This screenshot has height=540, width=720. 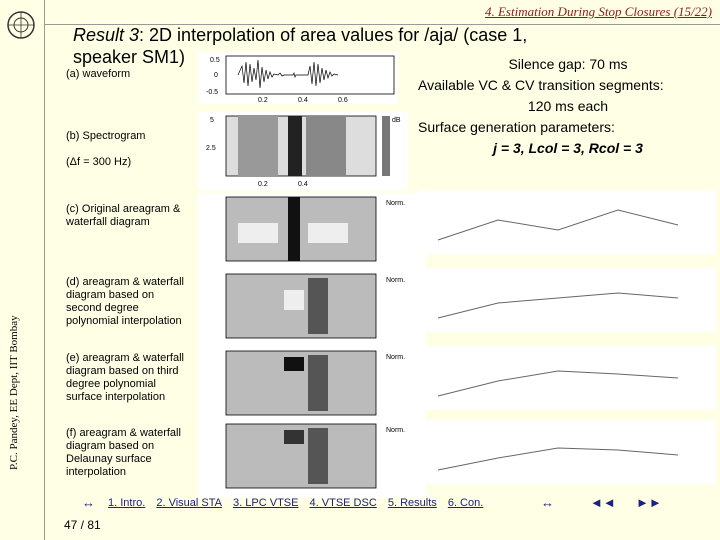 What do you see at coordinates (14, 392) in the screenshot?
I see `author-text: P.C. Pandey, EE Dept, IIT Bombay` at bounding box center [14, 392].